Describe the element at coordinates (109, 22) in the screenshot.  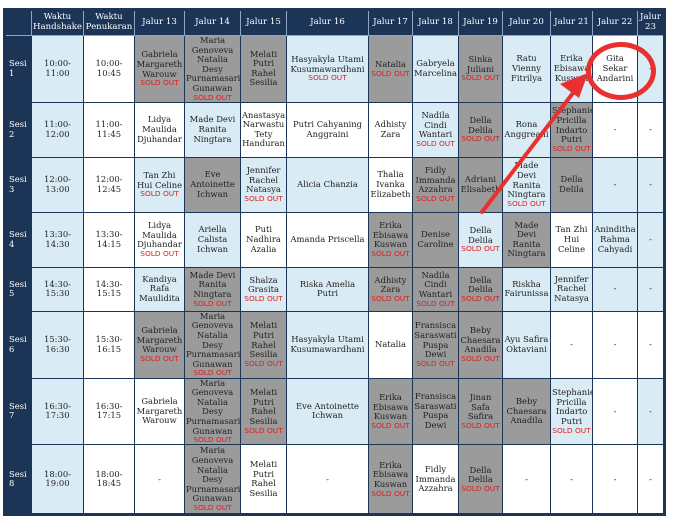
I see `header-penukaran: Waktu Penukaran` at that location.